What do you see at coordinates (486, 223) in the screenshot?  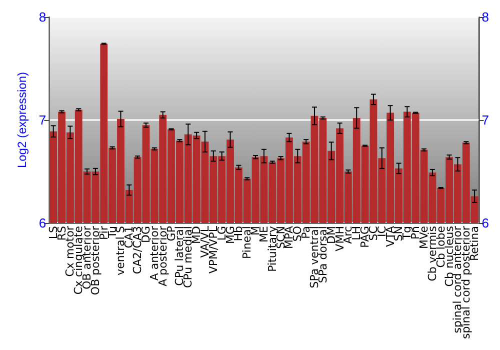 I see `y2-tick-label: 6` at bounding box center [486, 223].